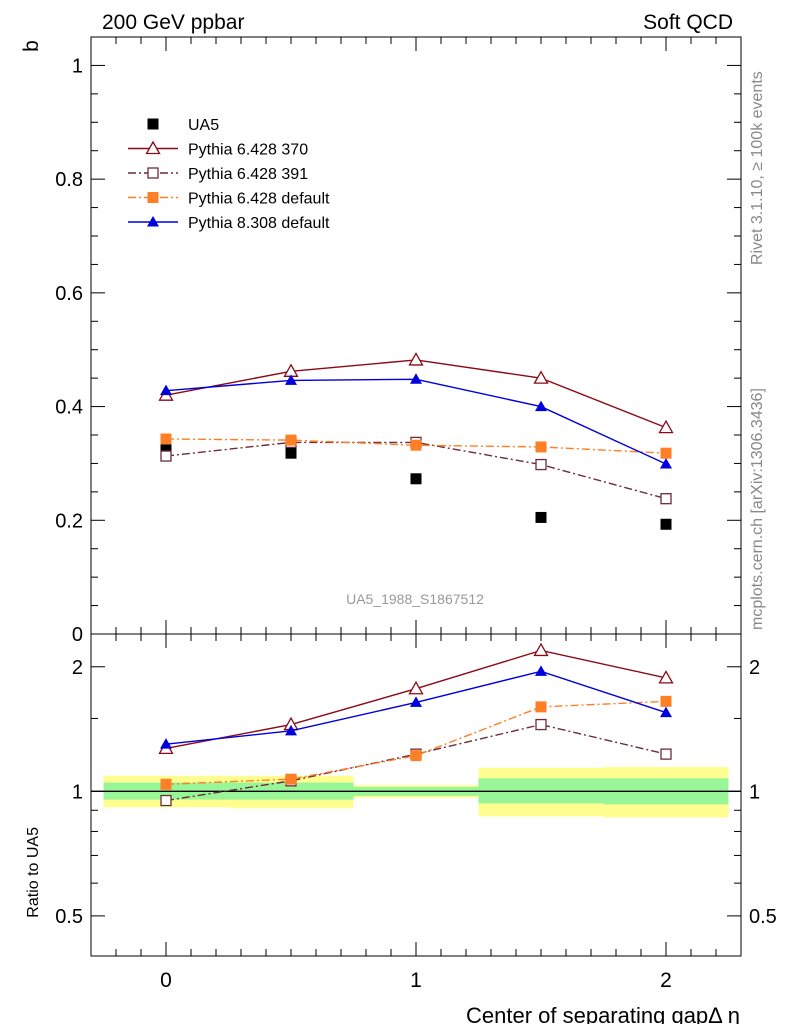  Describe the element at coordinates (77, 792) in the screenshot. I see `ratio-y-tick-label: 1` at that location.